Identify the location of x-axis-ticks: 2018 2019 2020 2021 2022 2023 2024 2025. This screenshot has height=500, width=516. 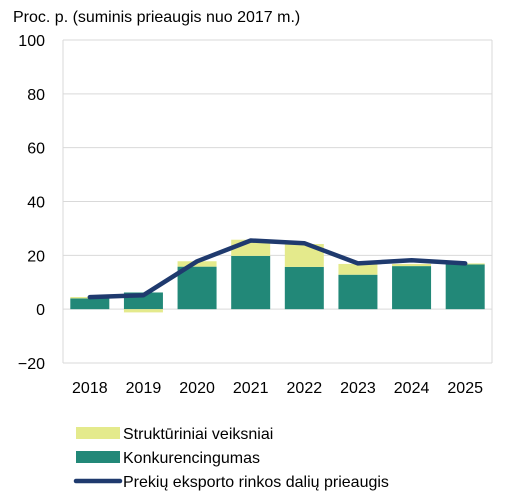
(277, 388).